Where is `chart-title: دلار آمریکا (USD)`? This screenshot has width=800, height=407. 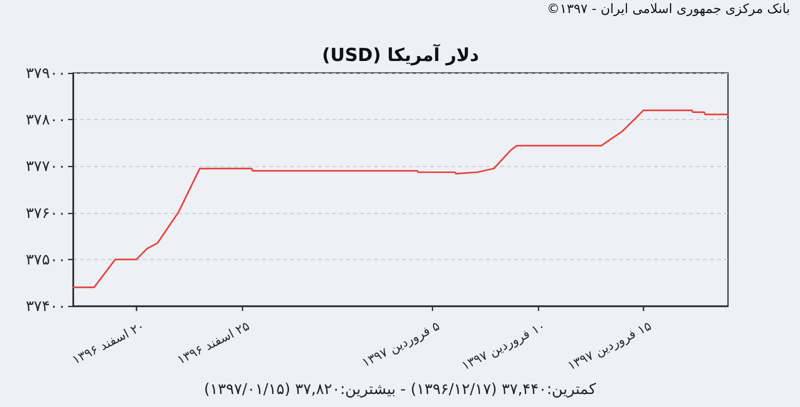
chart-title: دلار آمریکا (USD) is located at coordinates (400, 55).